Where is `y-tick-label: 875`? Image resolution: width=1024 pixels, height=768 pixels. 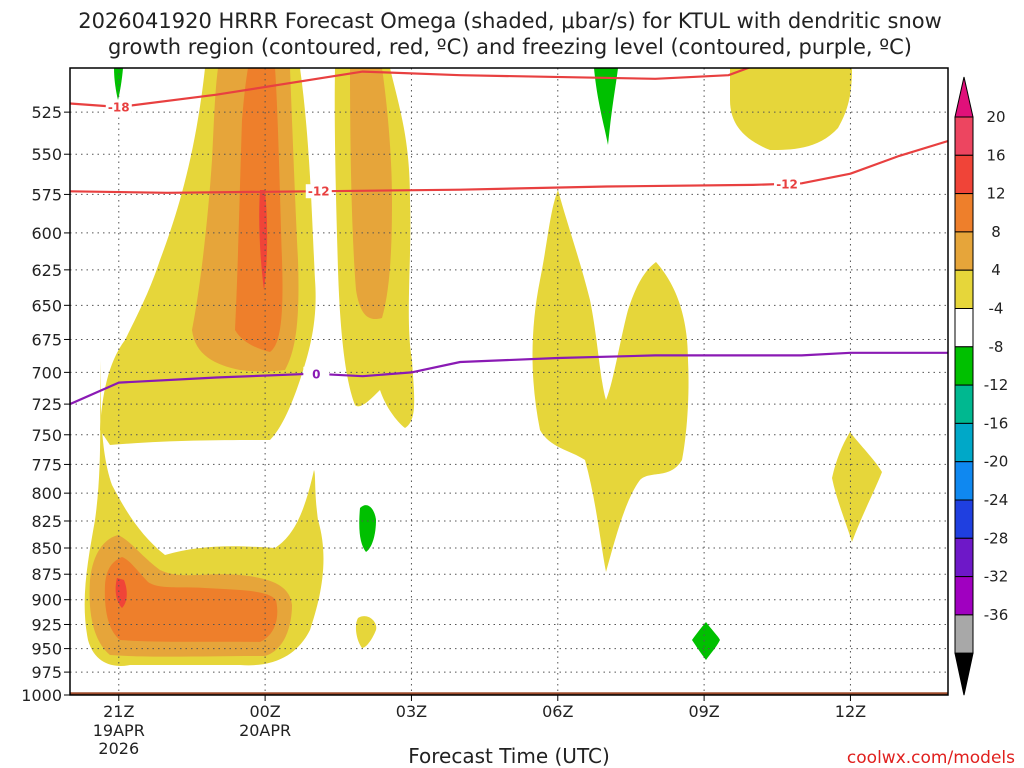
y-tick-label: 875 is located at coordinates (46, 574).